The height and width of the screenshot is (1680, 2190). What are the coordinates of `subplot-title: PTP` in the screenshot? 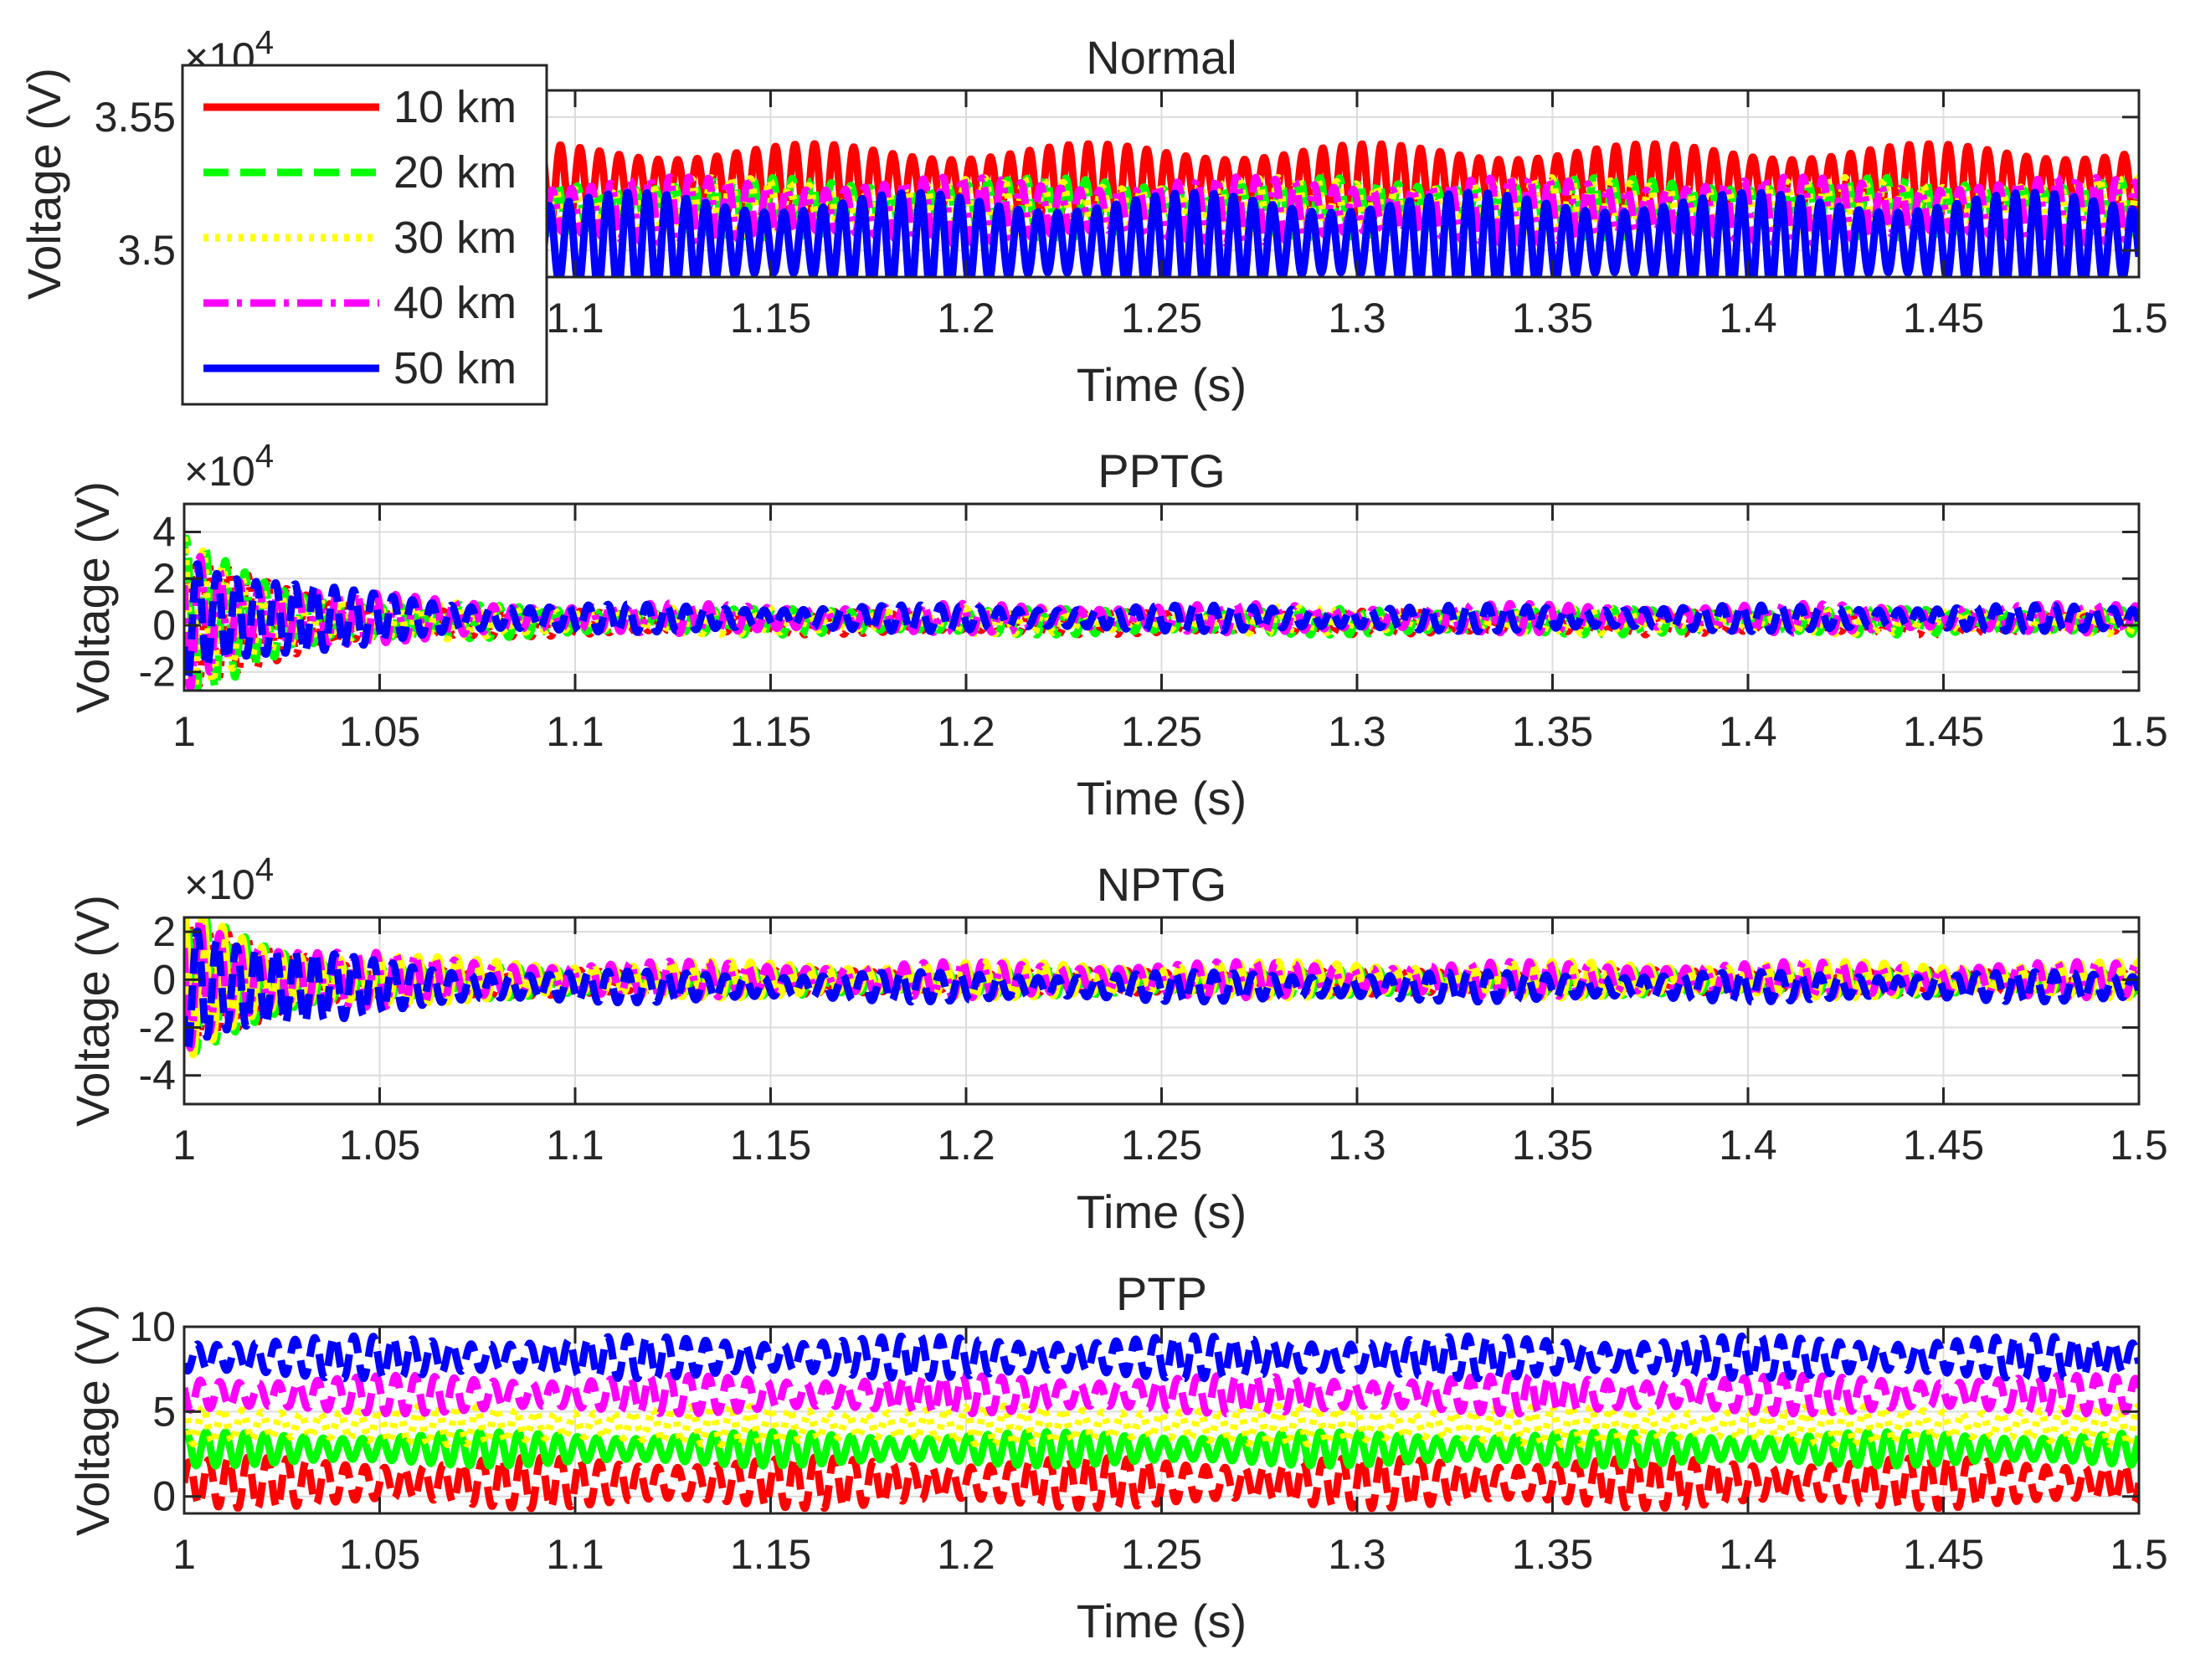 It's located at (1161, 1293).